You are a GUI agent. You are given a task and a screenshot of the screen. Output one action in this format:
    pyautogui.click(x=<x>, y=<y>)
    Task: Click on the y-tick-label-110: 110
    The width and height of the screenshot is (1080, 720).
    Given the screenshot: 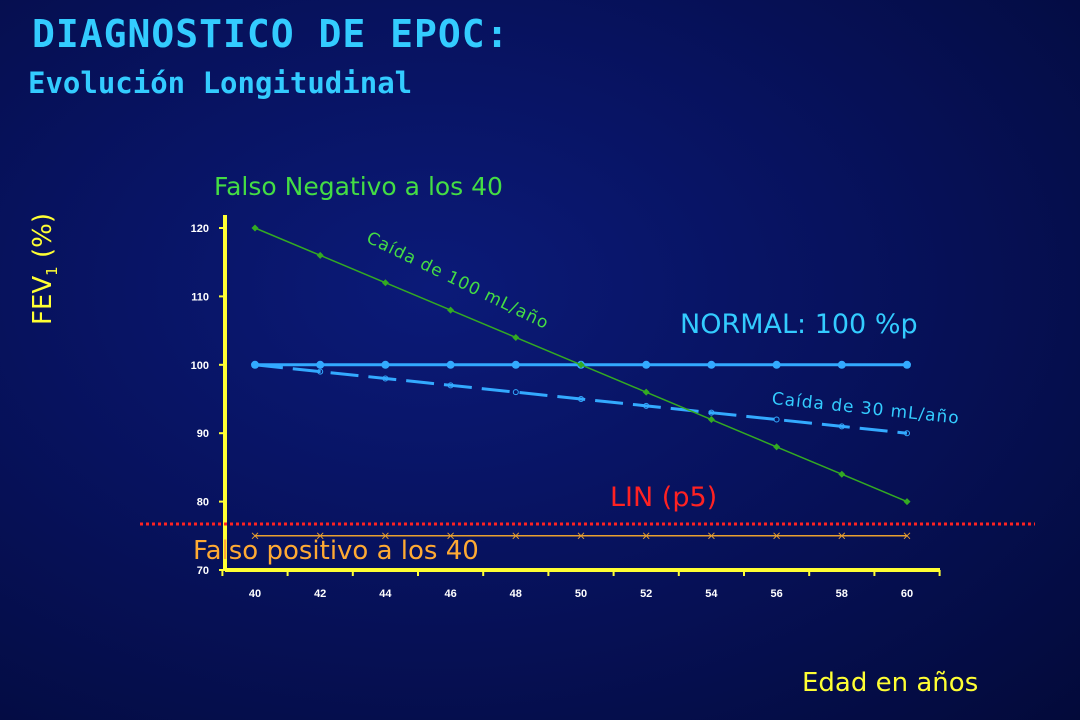 What is the action you would take?
    pyautogui.click(x=200, y=297)
    